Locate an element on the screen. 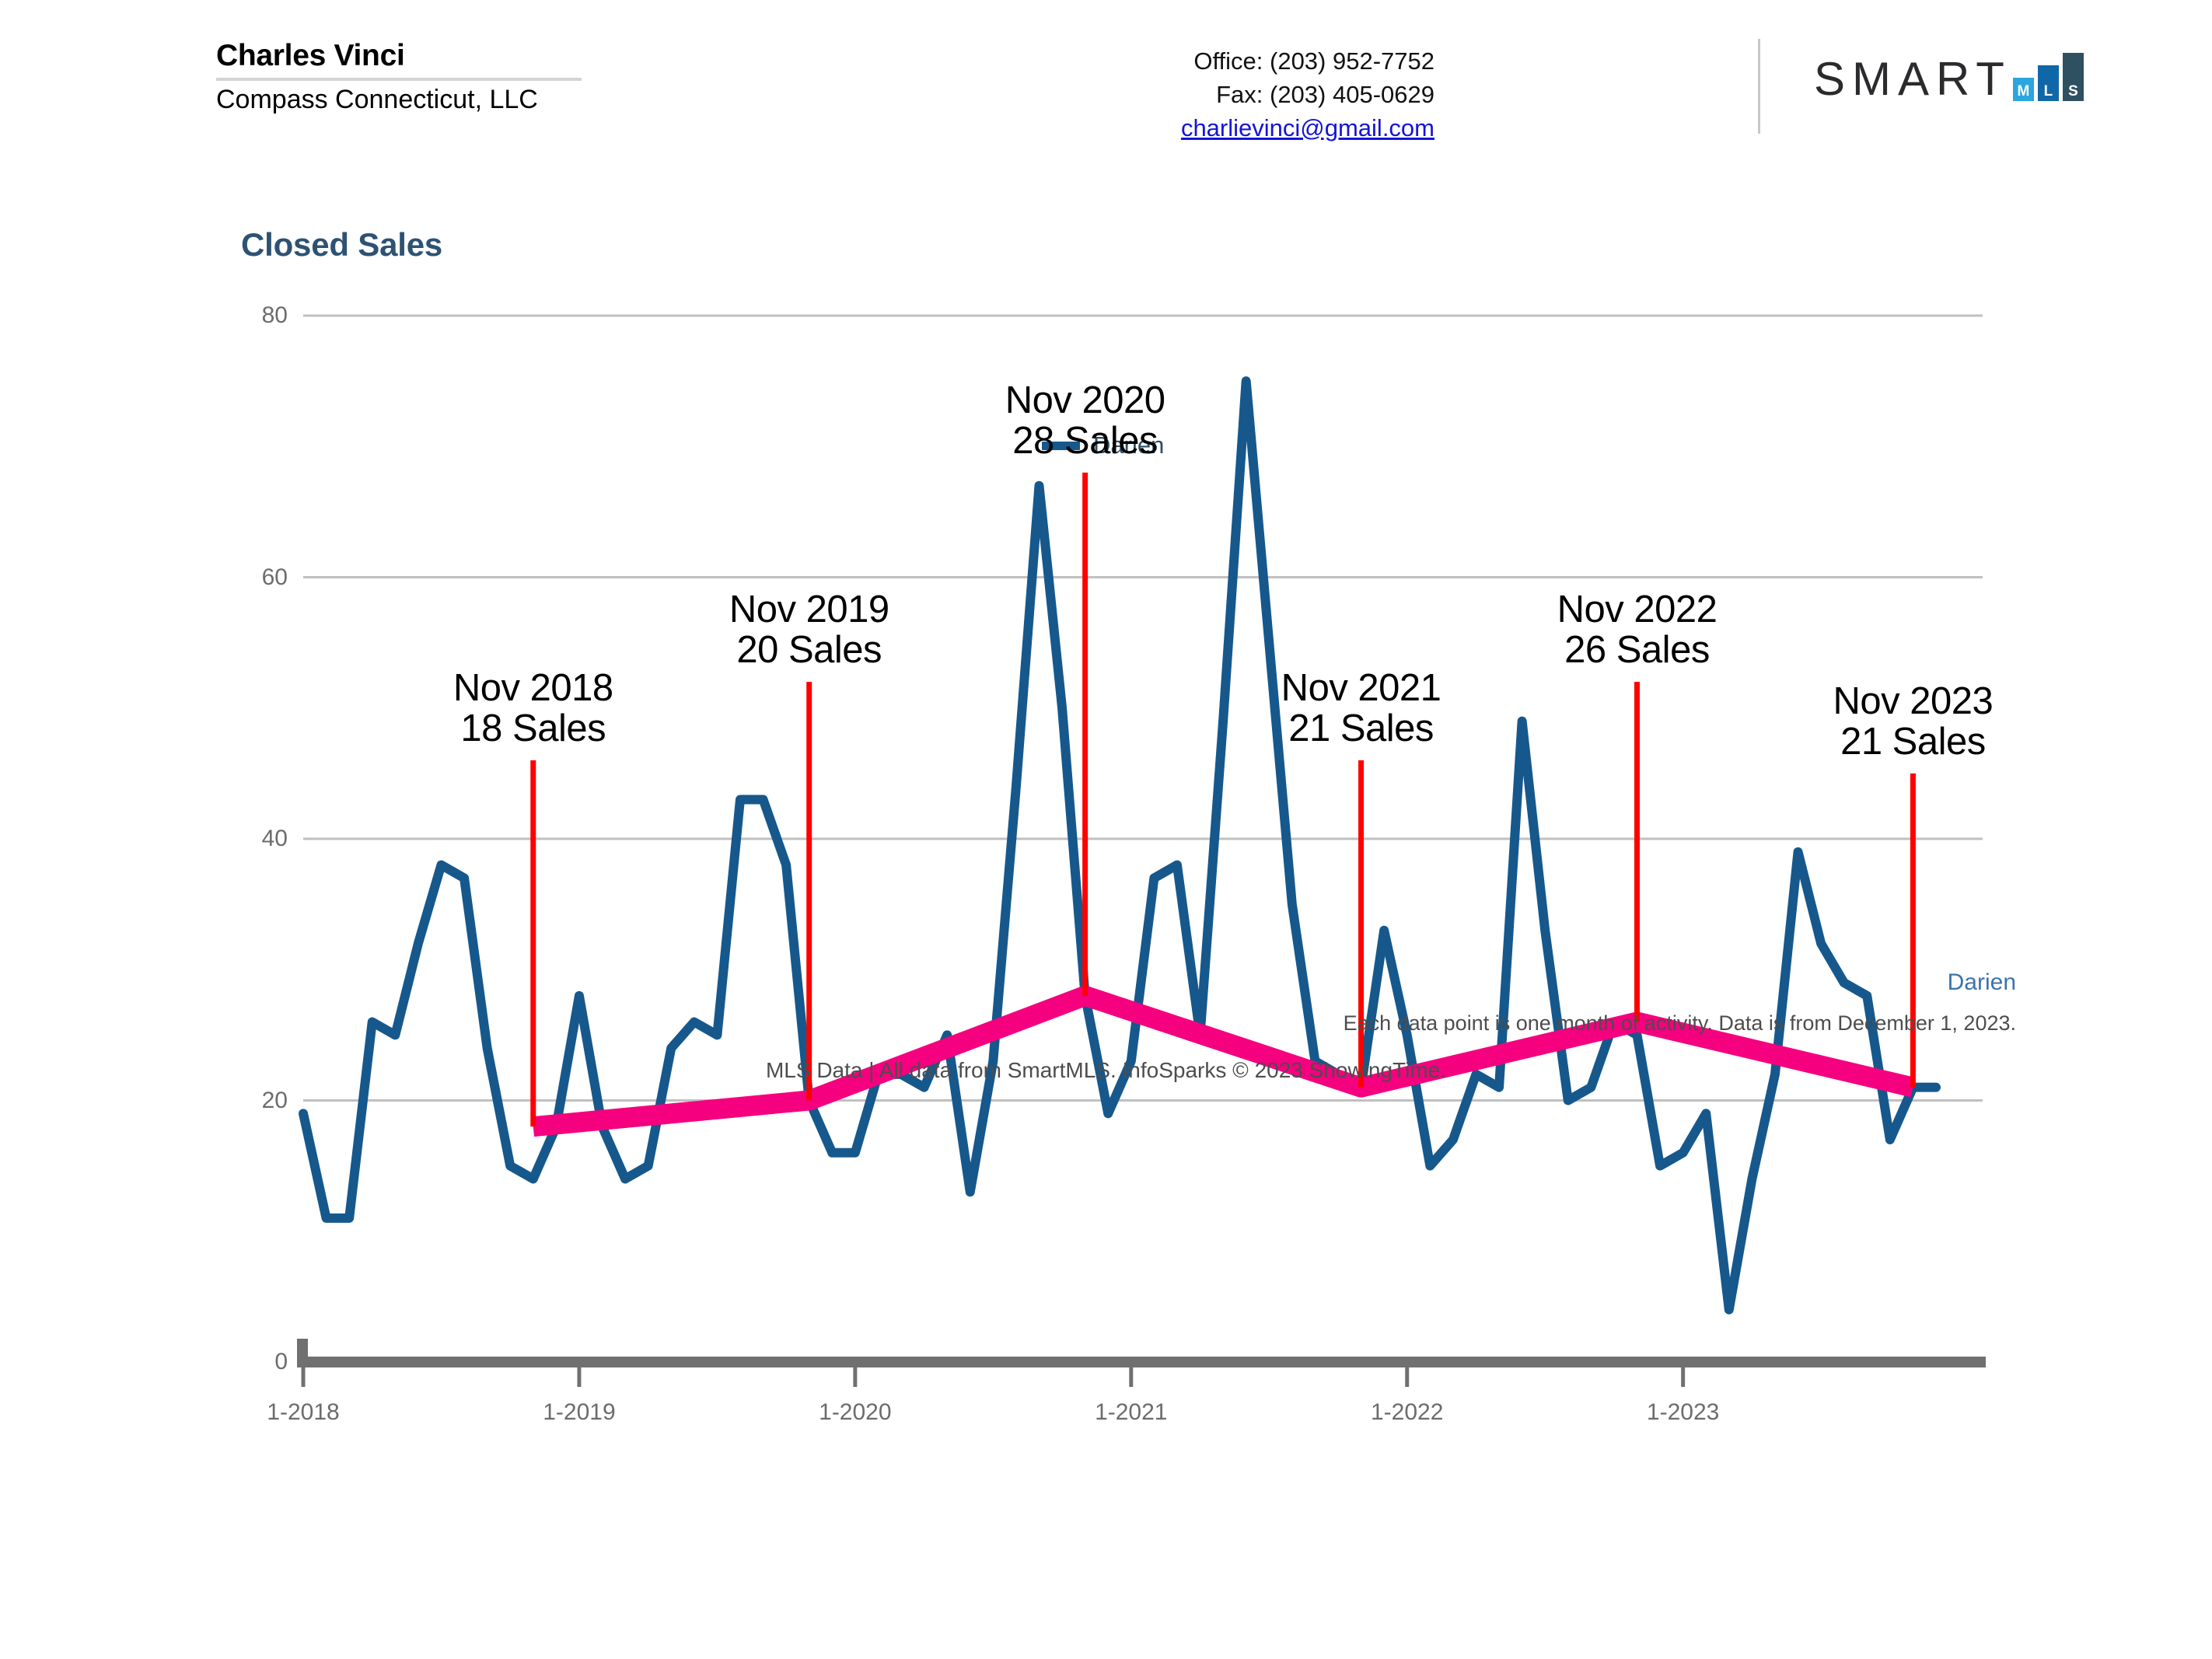 This screenshot has height=1659, width=2212. annotation-11-2018: Nov 2018 18 Sales is located at coordinates (533, 708).